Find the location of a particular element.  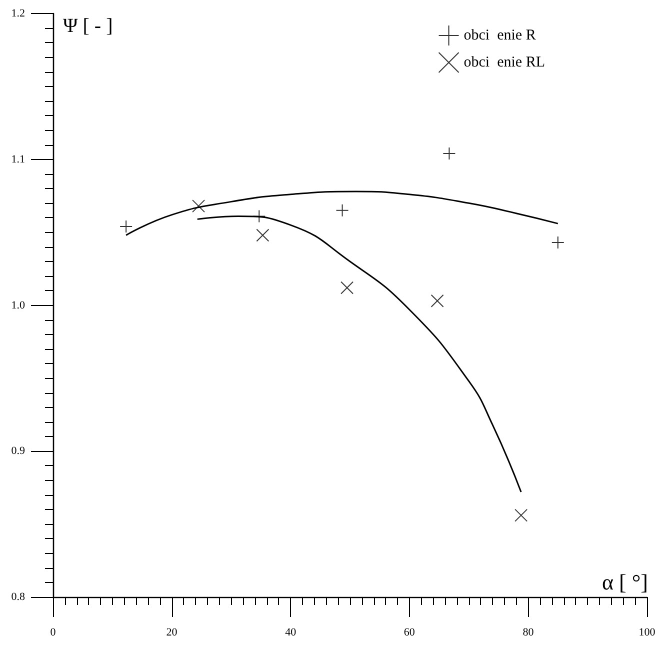

y-tick-label: 1.0 is located at coordinates (18, 305).